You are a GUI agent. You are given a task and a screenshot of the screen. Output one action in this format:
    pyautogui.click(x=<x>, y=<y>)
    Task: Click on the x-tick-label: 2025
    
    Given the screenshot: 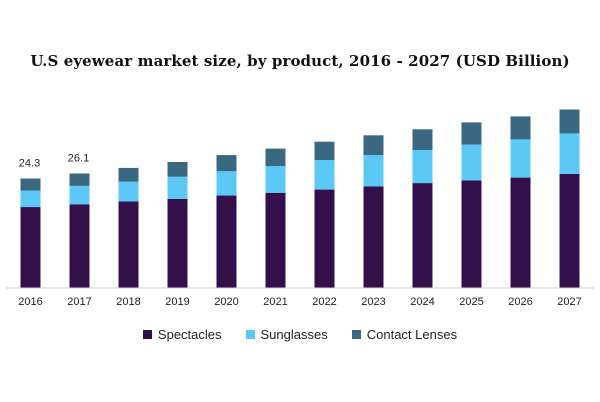 What is the action you would take?
    pyautogui.click(x=471, y=302)
    